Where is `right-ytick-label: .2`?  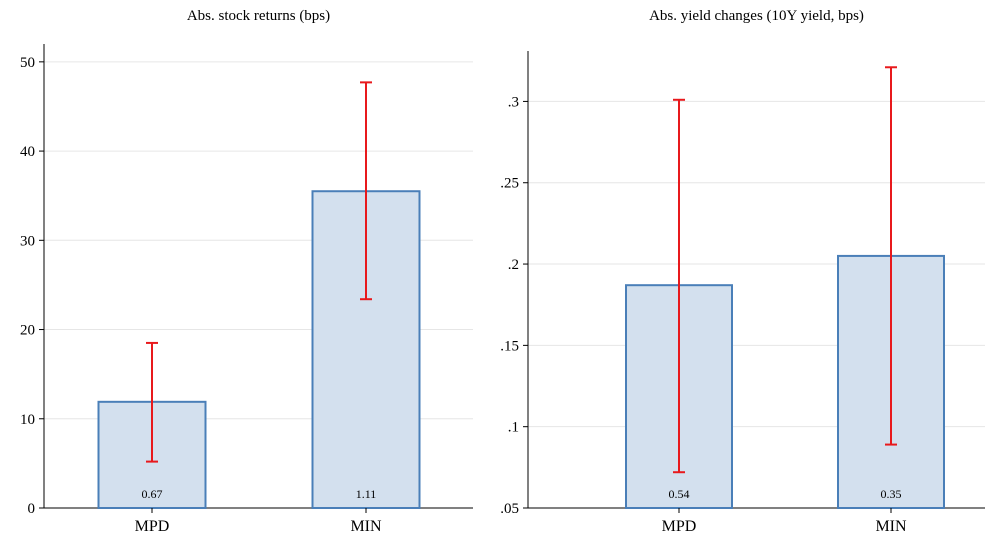 right-ytick-label: .2 is located at coordinates (513, 265).